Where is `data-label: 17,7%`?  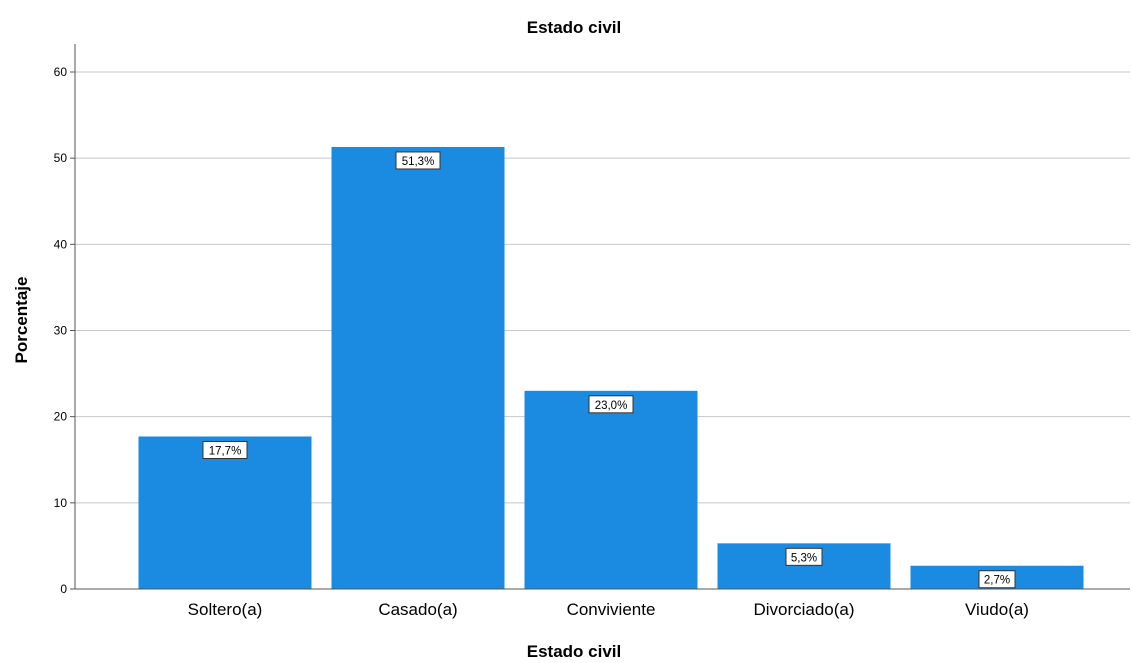
data-label: 17,7% is located at coordinates (225, 449).